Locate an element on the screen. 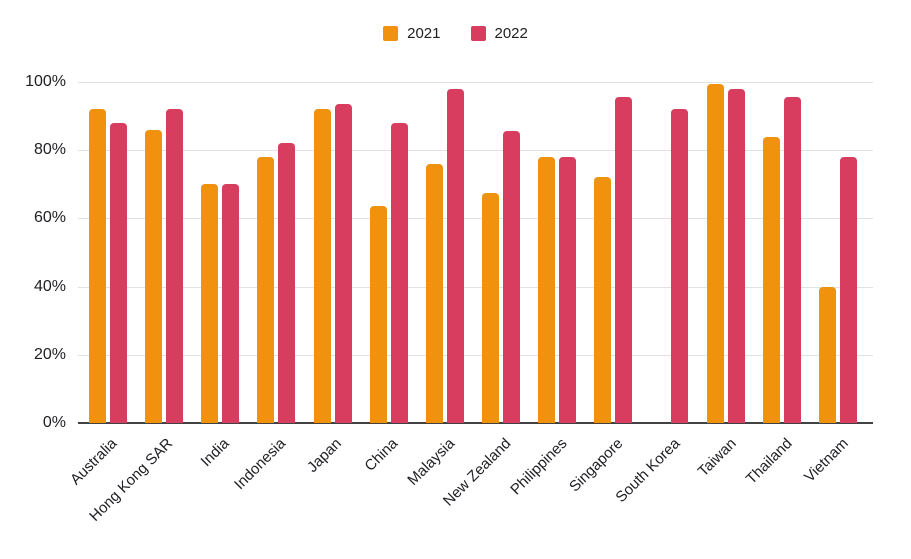  bar-taiwan-2022 is located at coordinates (736, 255).